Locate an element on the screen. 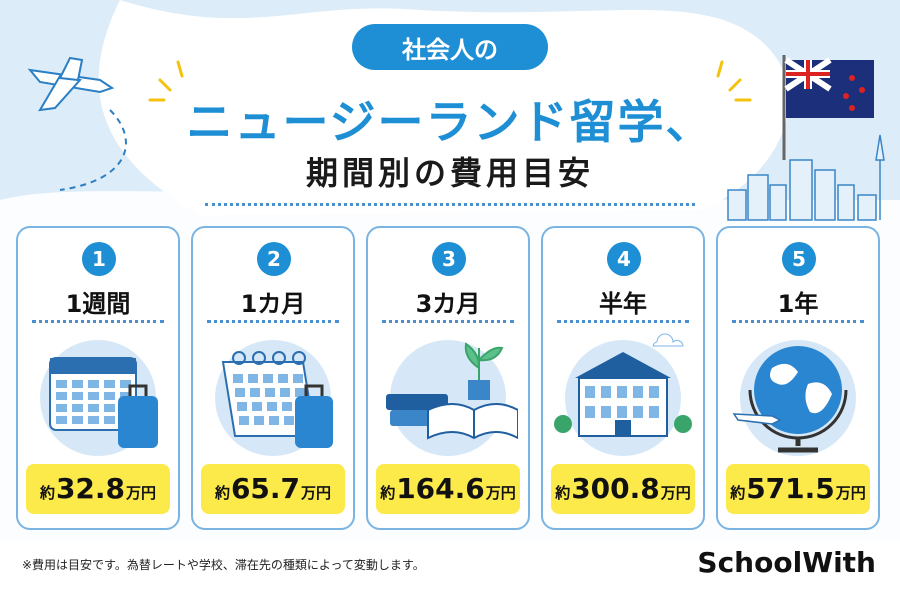 The image size is (900, 600). card-price: 約 164.6 万円 is located at coordinates (448, 489).